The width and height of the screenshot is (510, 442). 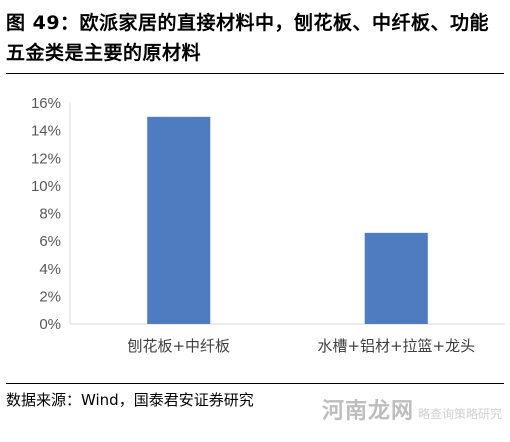 I want to click on y-tick-label: 0%, so click(x=50, y=324).